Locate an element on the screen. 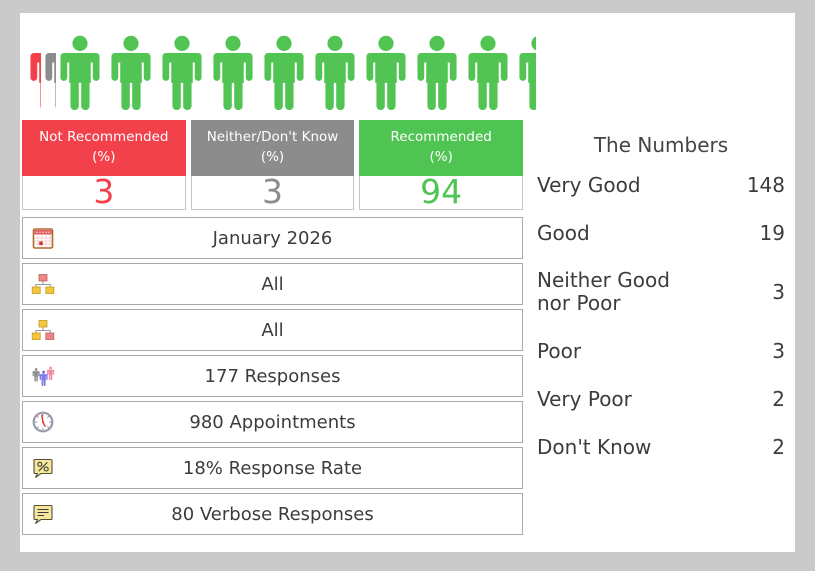  appointments-row: 980 Appointments is located at coordinates (272, 422).